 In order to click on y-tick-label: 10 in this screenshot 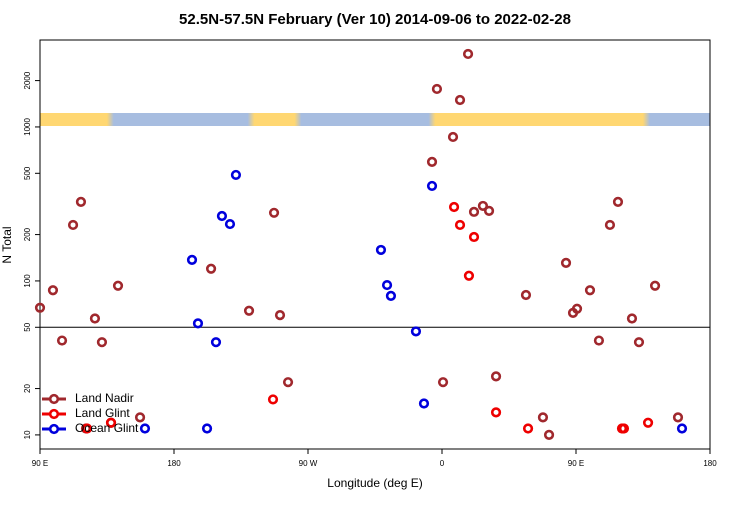, I will do `click(27, 434)`.